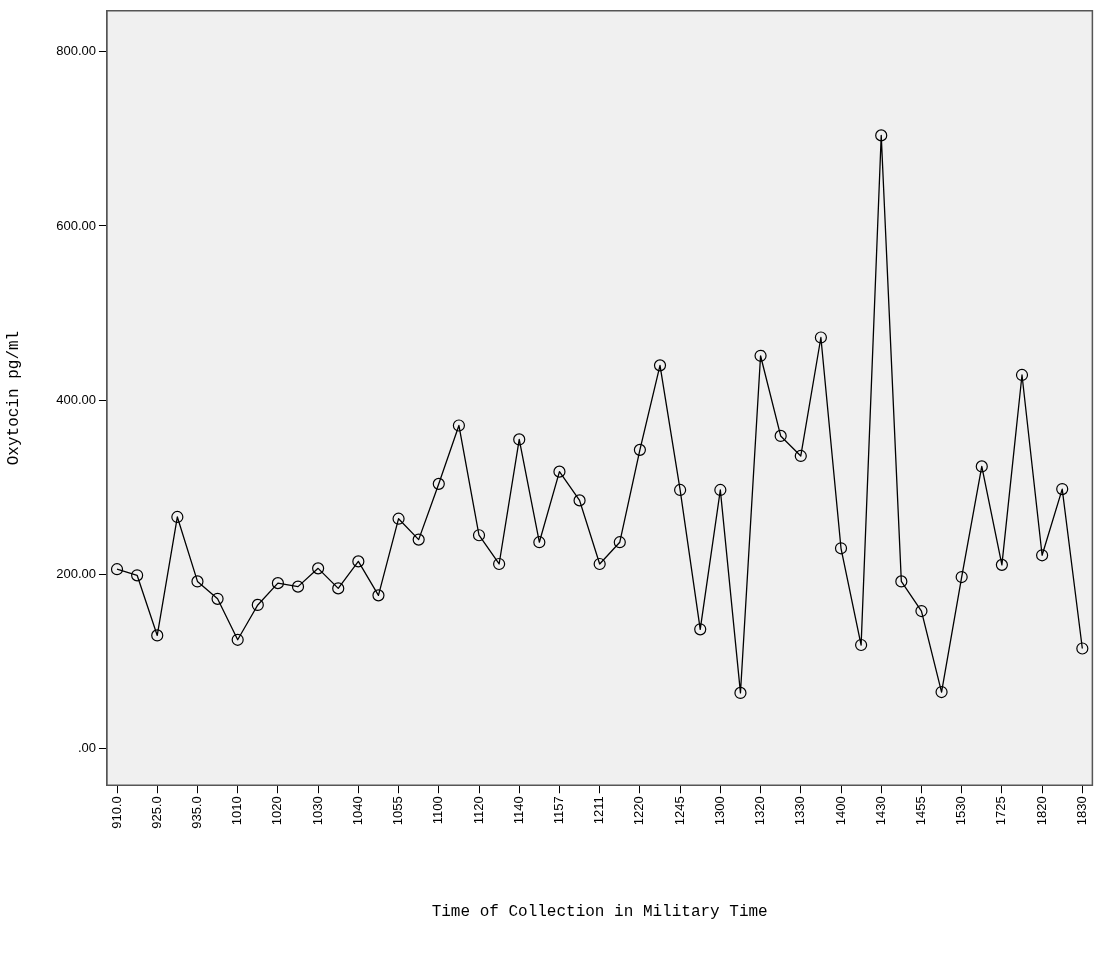 The width and height of the screenshot is (1101, 955). Describe the element at coordinates (277, 811) in the screenshot. I see `x-tick-label: 1020` at that location.